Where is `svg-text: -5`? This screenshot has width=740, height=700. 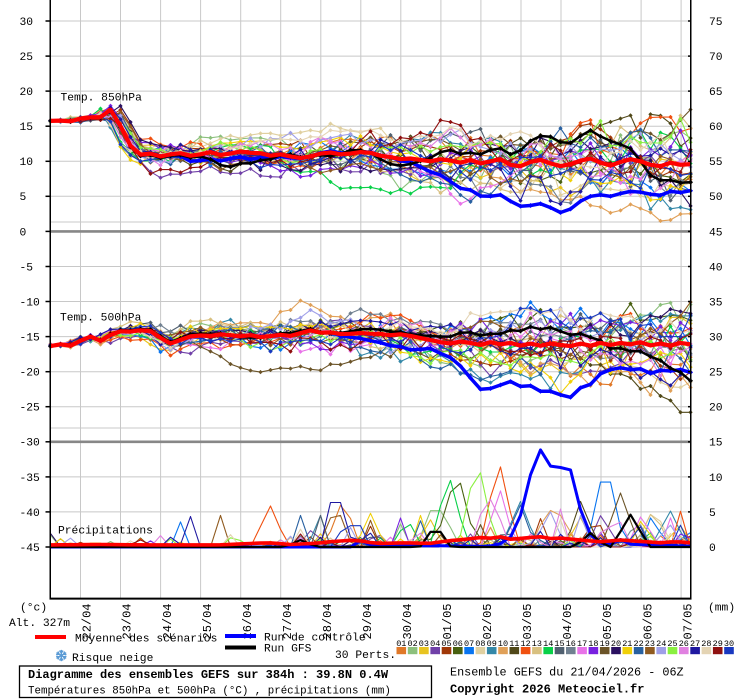
svg-text: -5 is located at coordinates (27, 268).